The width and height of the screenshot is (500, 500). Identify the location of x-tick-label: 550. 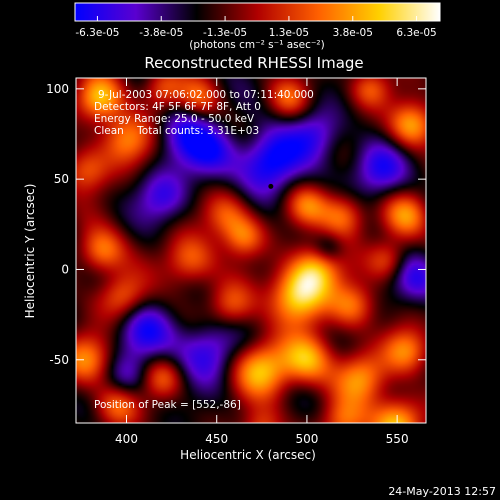
(397, 439).